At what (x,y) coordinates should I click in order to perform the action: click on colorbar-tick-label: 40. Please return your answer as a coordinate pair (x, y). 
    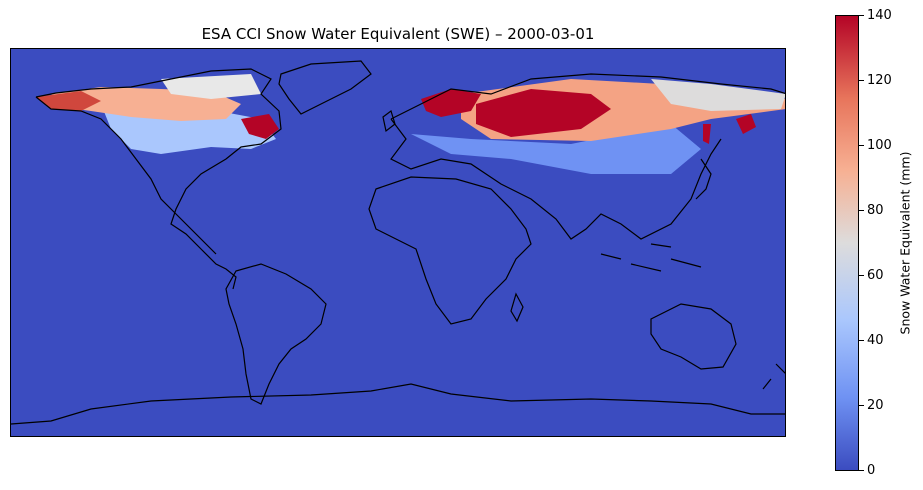
    Looking at the image, I should click on (875, 340).